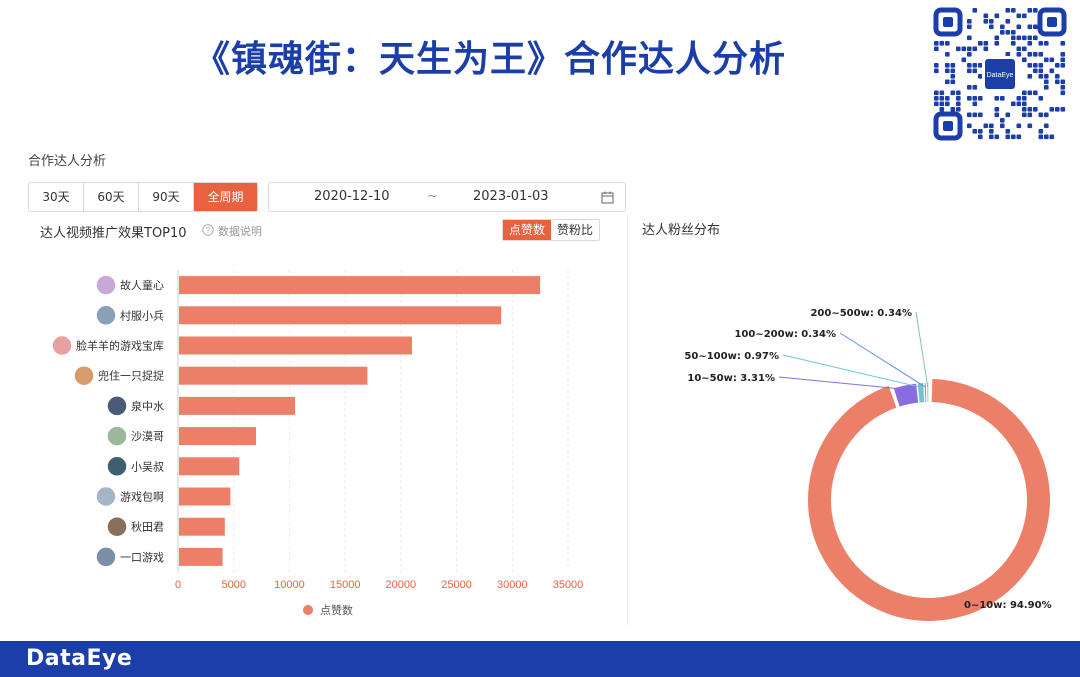 The image size is (1080, 677). Describe the element at coordinates (178, 585) in the screenshot. I see `x-tick-label: 0` at that location.